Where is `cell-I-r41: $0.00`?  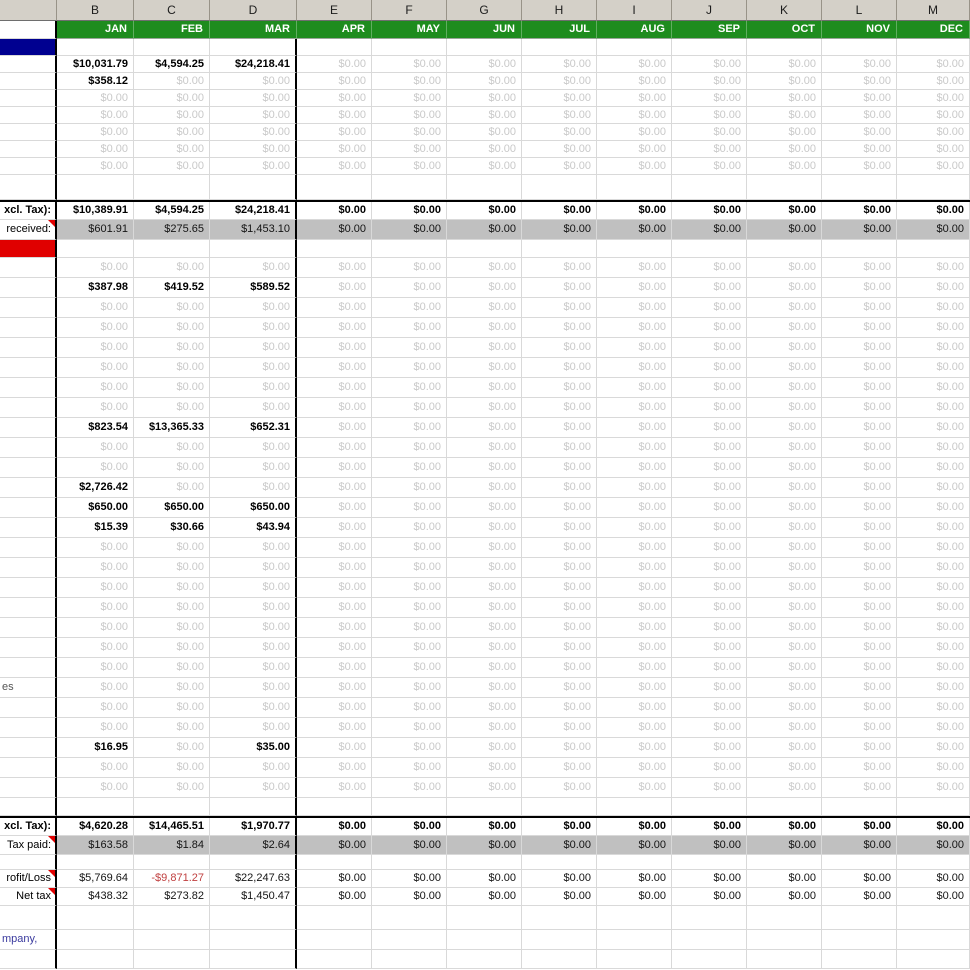 cell-I-r41: $0.00 is located at coordinates (634, 845).